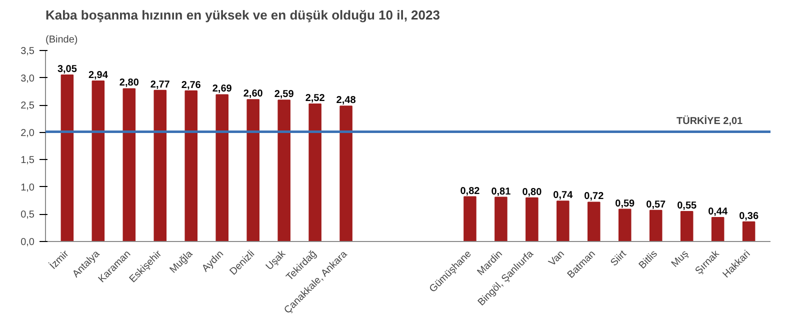 The image size is (800, 323). What do you see at coordinates (160, 84) in the screenshot?
I see `data-label: 2,77` at bounding box center [160, 84].